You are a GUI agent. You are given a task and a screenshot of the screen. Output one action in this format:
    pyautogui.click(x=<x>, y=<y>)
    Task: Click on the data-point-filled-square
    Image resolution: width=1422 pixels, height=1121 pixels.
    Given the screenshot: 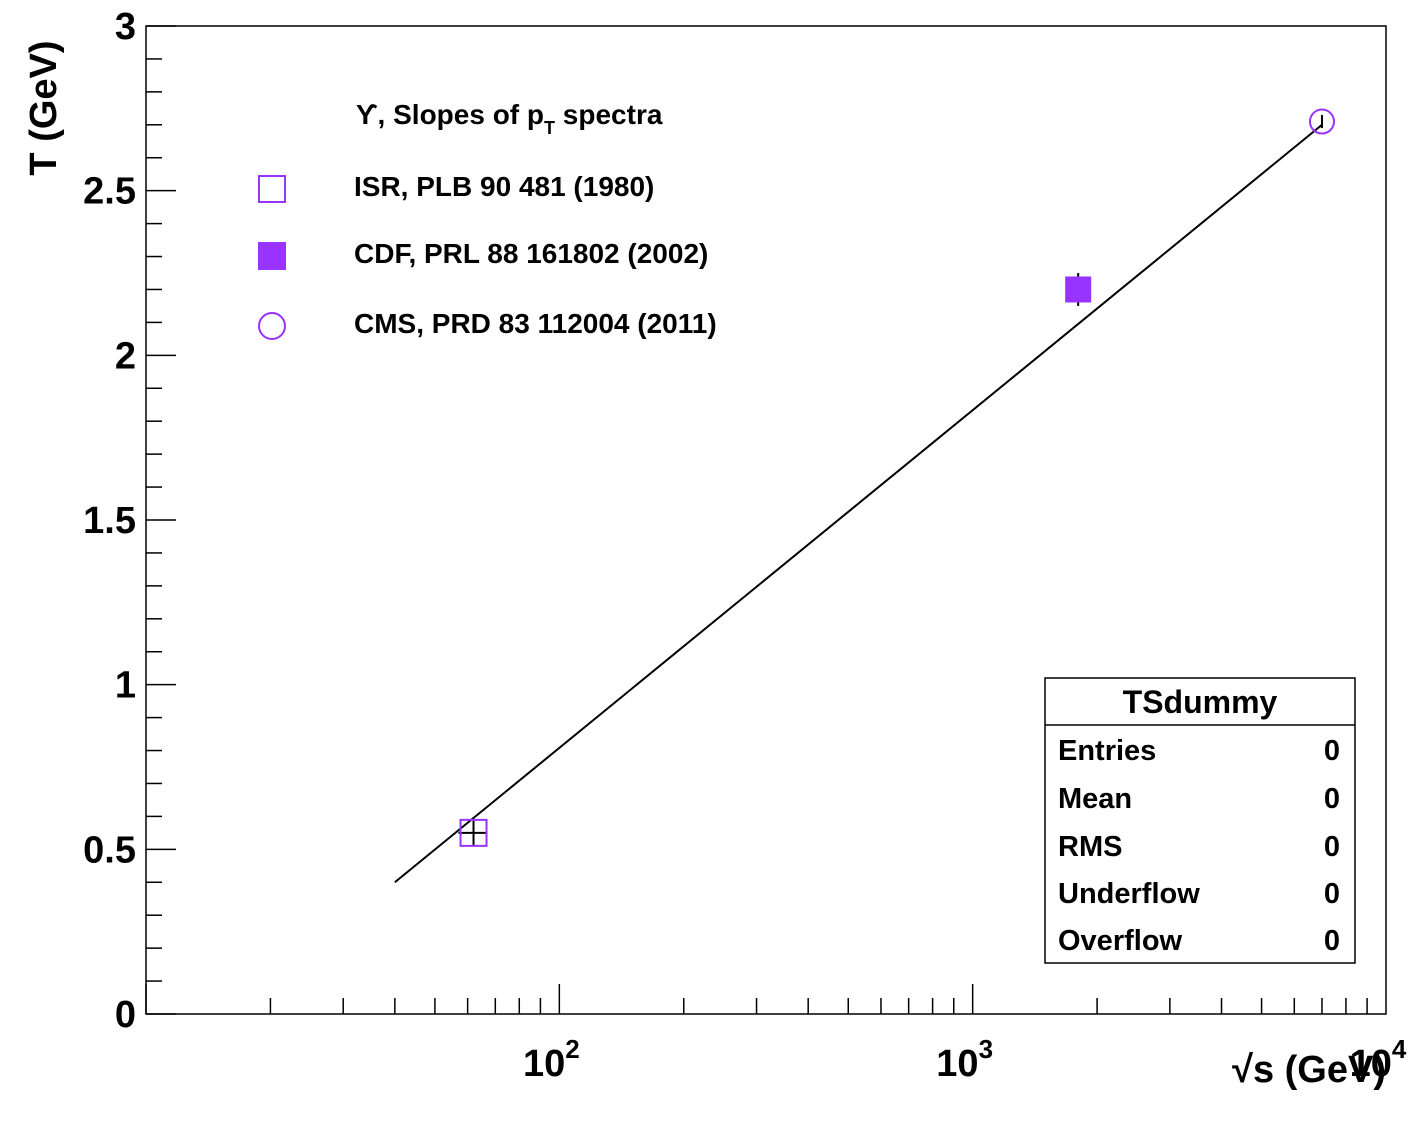 What is the action you would take?
    pyautogui.click(x=1078, y=289)
    